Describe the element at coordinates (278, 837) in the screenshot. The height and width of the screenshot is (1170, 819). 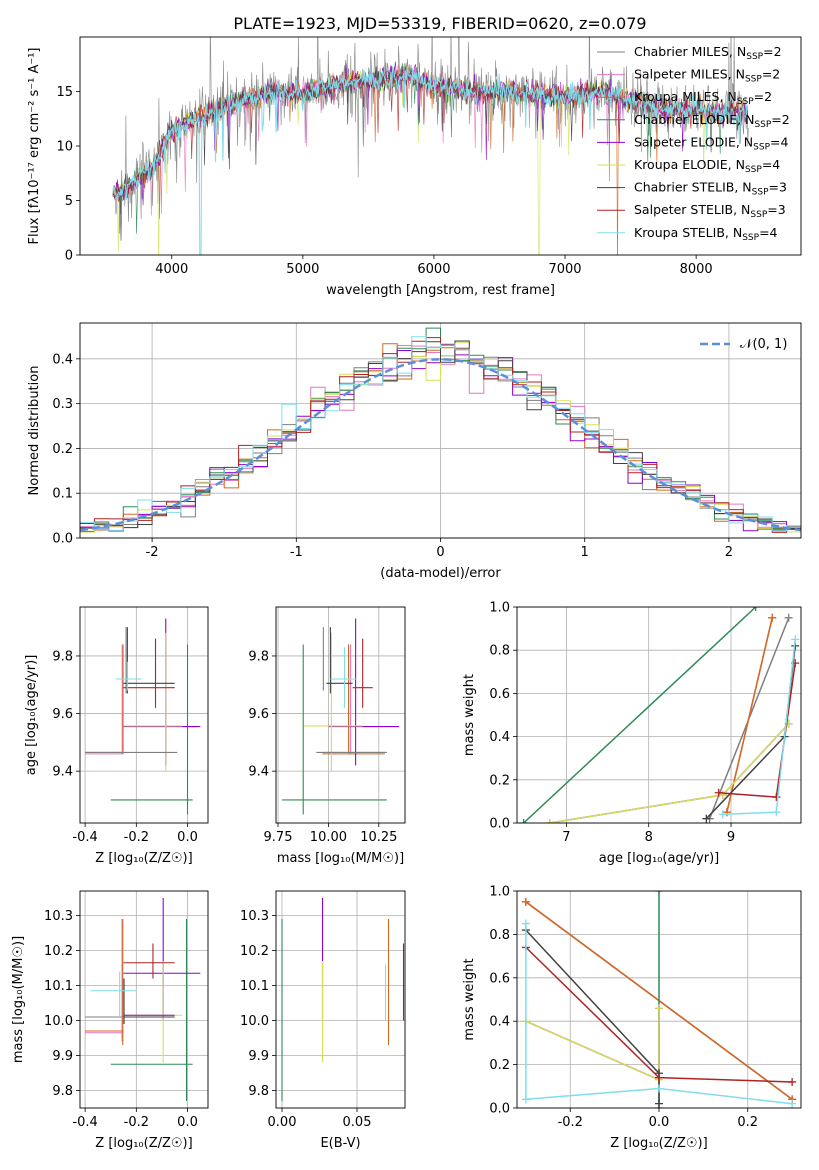
I see `x-tick-label: 9.75` at that location.